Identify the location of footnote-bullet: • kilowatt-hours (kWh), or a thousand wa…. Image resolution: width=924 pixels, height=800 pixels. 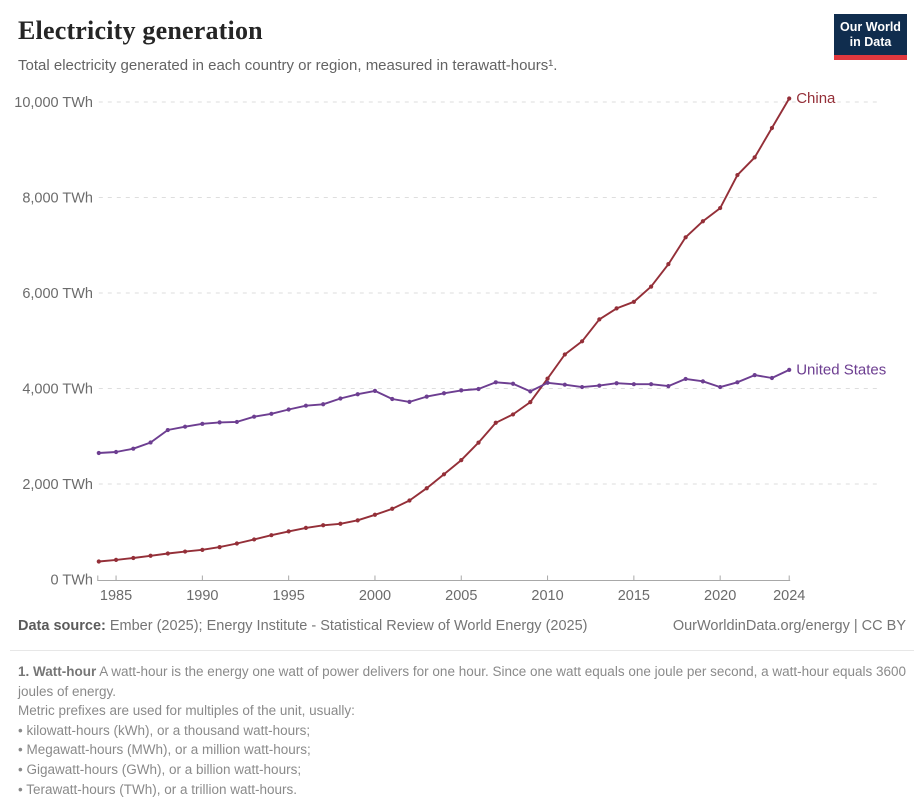
(164, 730).